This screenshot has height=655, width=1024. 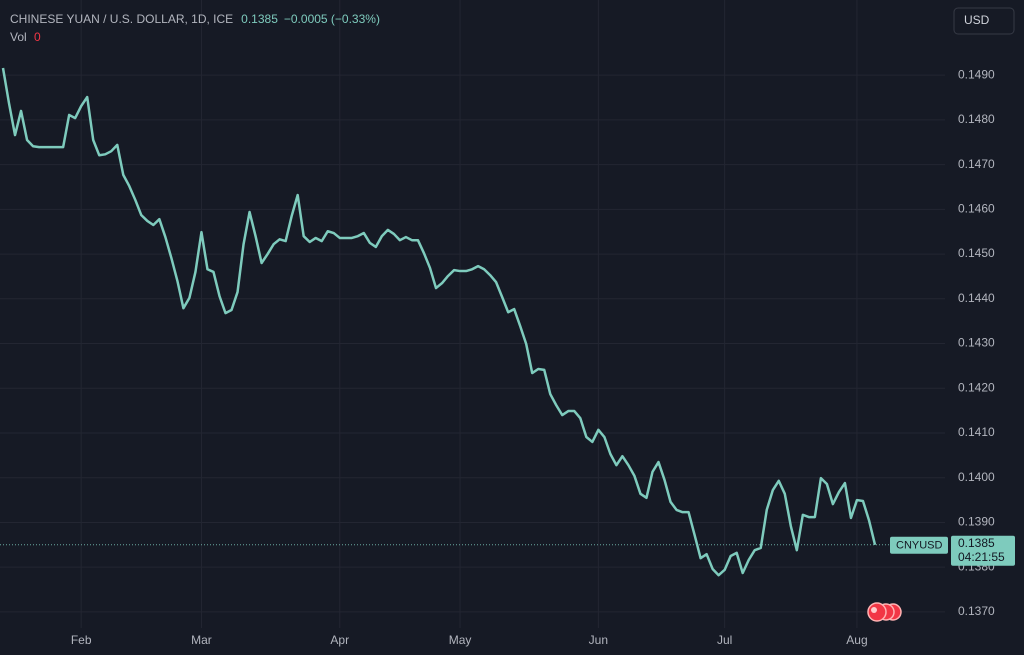 I want to click on alert-icon, so click(x=877, y=612).